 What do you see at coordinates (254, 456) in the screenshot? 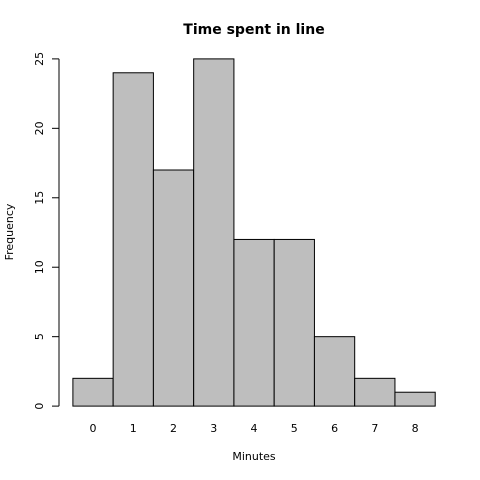
I see `x-axis-label: Minutes` at bounding box center [254, 456].